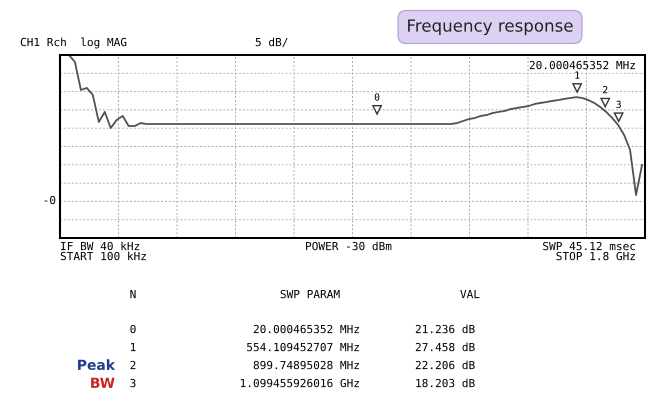  What do you see at coordinates (310, 294) in the screenshot?
I see `text: SWP PARAM` at bounding box center [310, 294].